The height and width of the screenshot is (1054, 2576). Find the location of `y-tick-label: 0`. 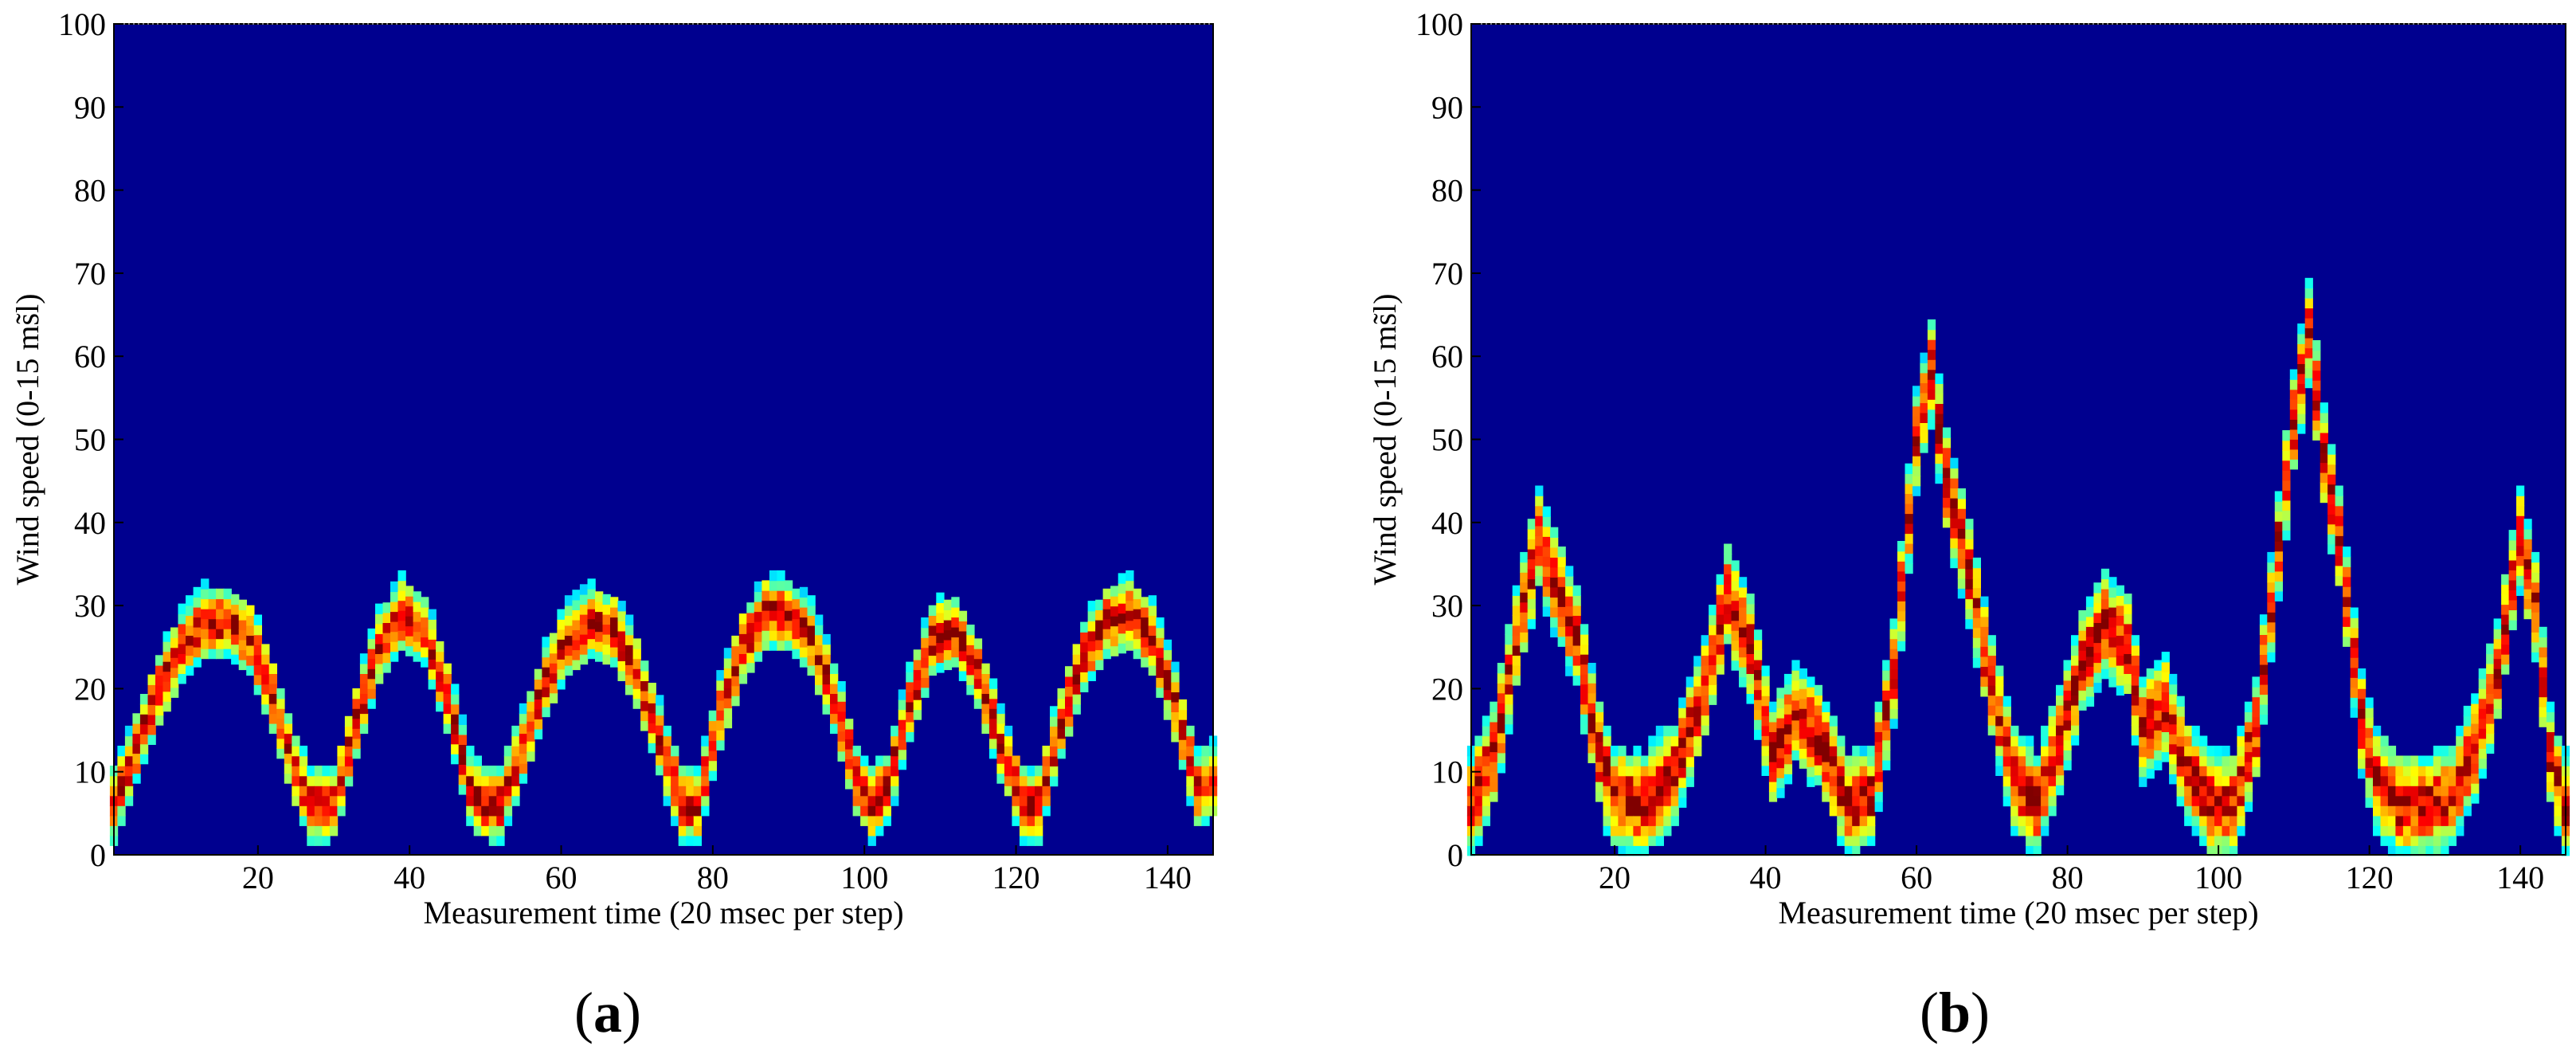

y-tick-label: 0 is located at coordinates (98, 855).